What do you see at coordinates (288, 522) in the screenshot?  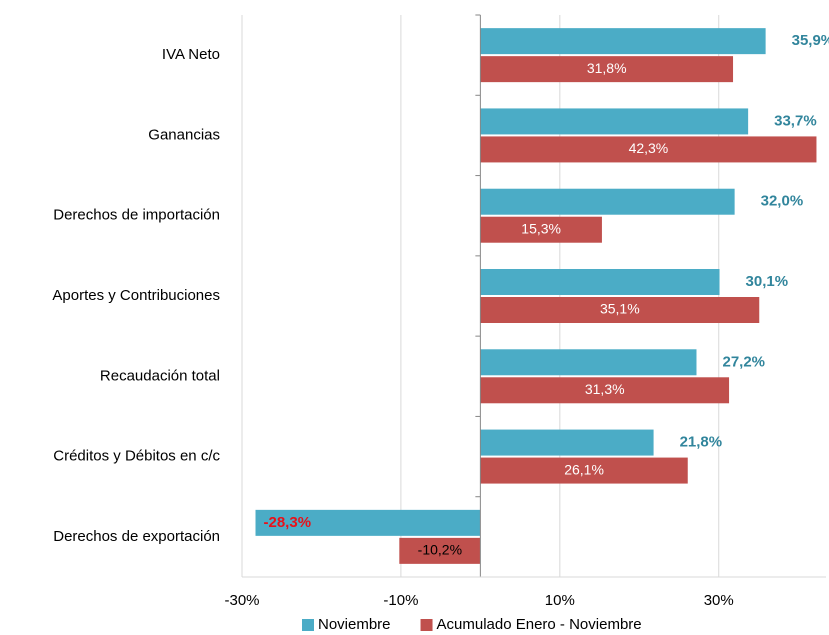 I see `value-label: -28,3%` at bounding box center [288, 522].